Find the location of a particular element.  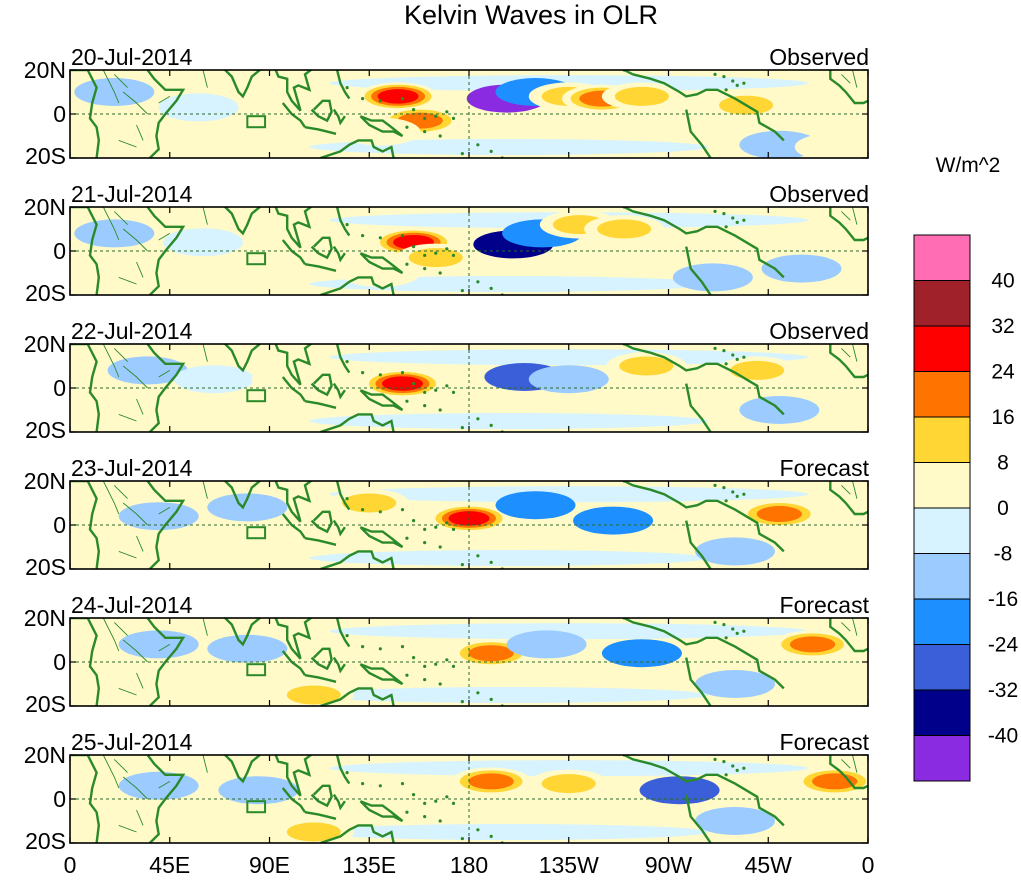

y-tick-label: 0 is located at coordinates (59, 388).